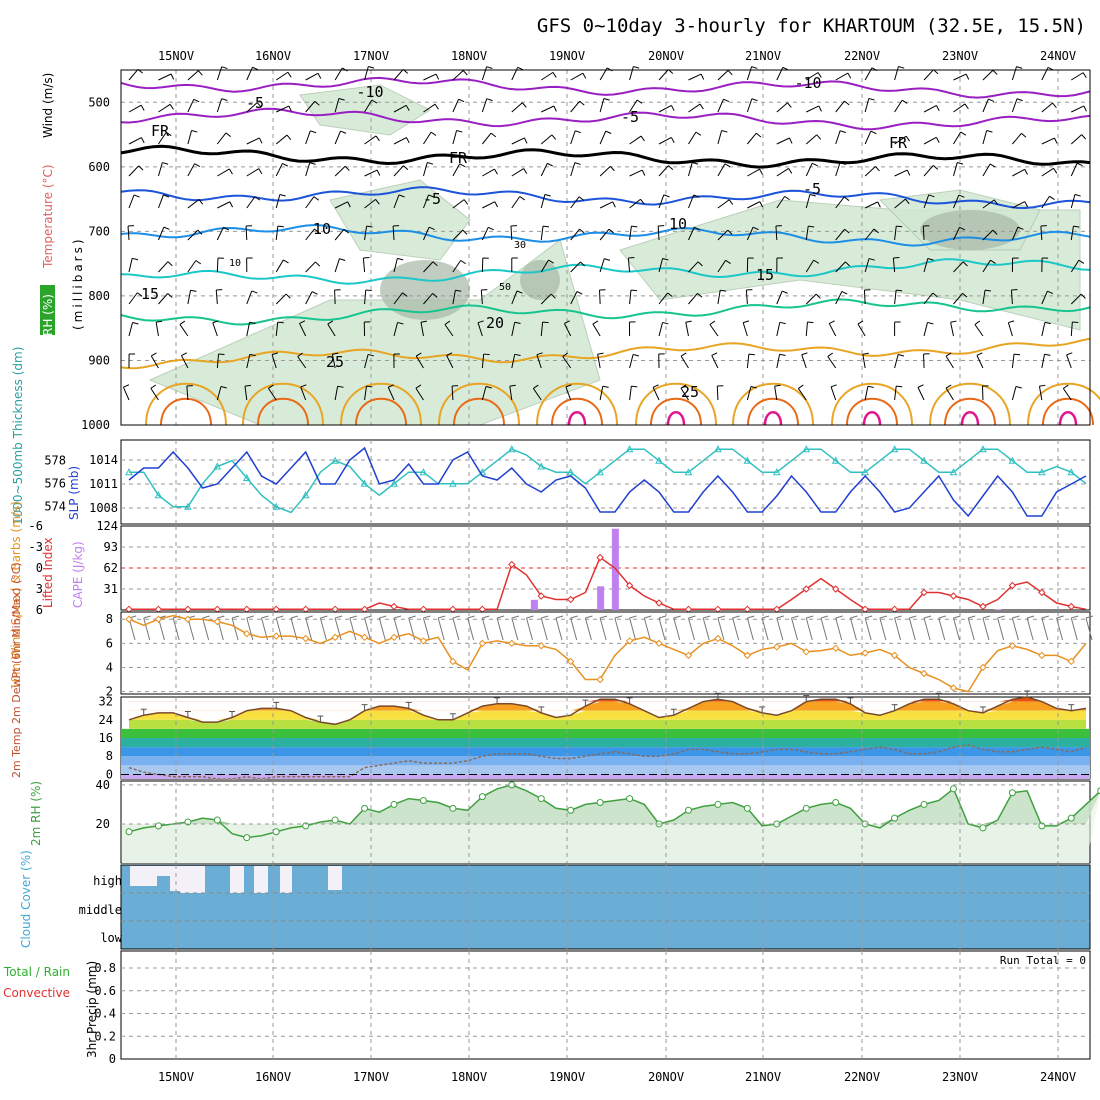 This screenshot has width=1100, height=1100. I want to click on cloud-cover-axis-label: Cloud Cover (%), so click(26, 899).